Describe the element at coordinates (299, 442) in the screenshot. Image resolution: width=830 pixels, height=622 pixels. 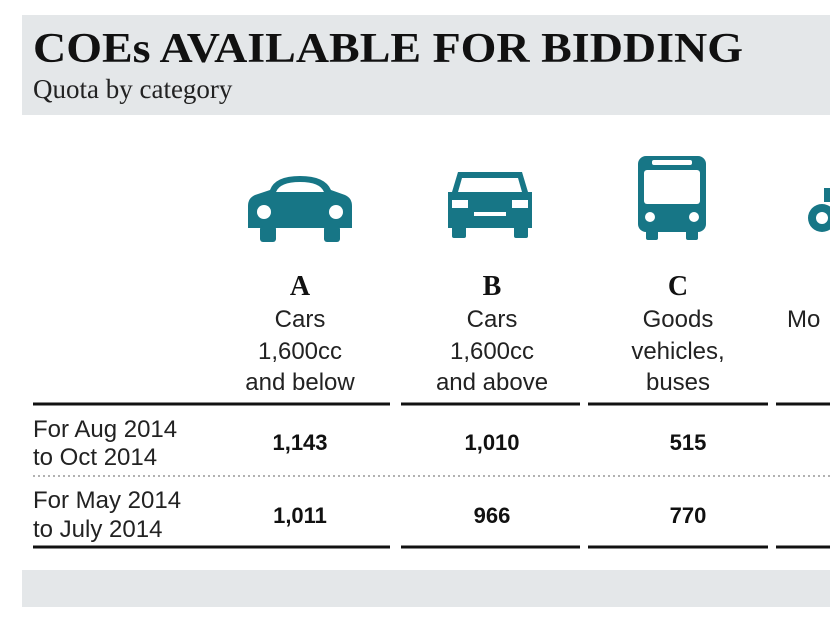
I see `cell-value: 1,143` at that location.